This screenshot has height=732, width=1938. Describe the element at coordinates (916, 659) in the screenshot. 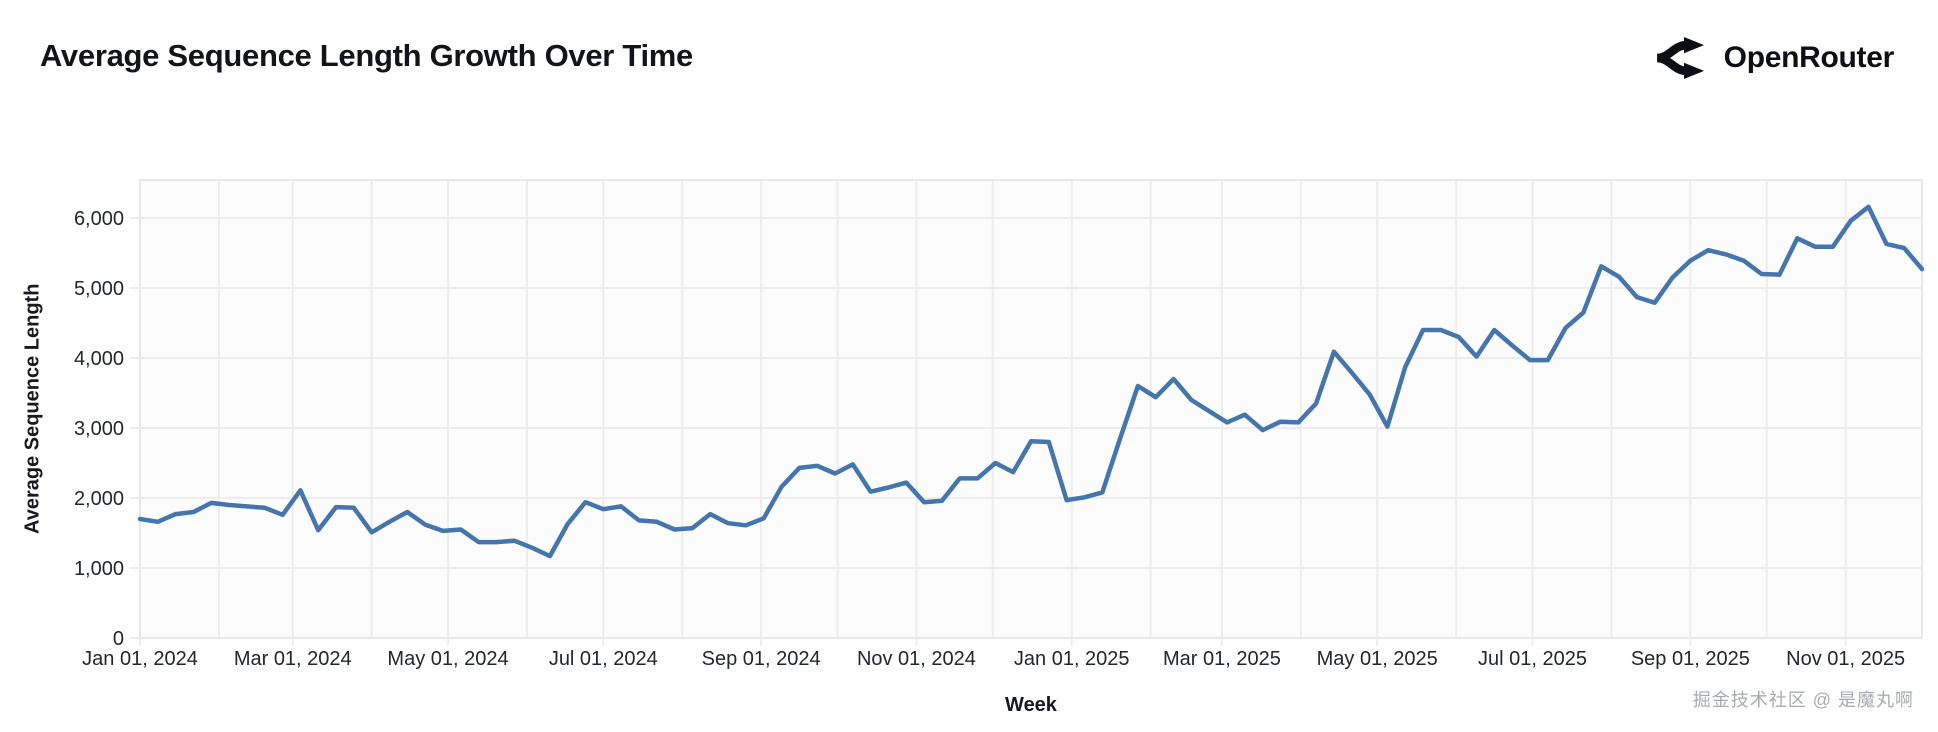

I see `x-tick-label: Nov 01, 2024` at that location.